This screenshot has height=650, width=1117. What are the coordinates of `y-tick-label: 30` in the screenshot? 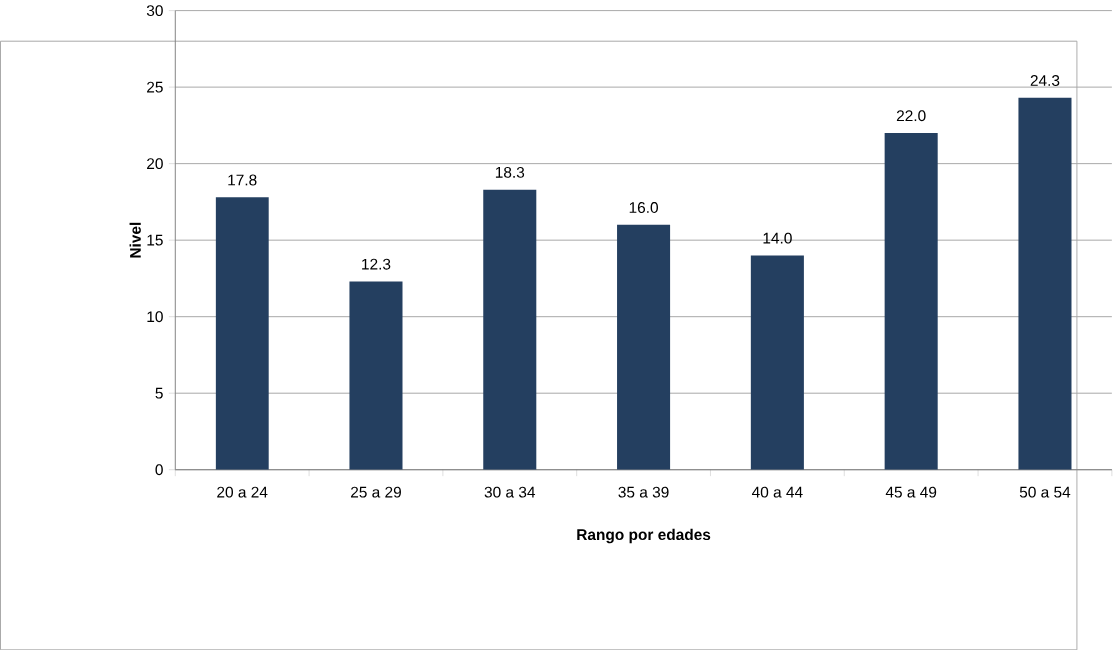 It's located at (154, 10).